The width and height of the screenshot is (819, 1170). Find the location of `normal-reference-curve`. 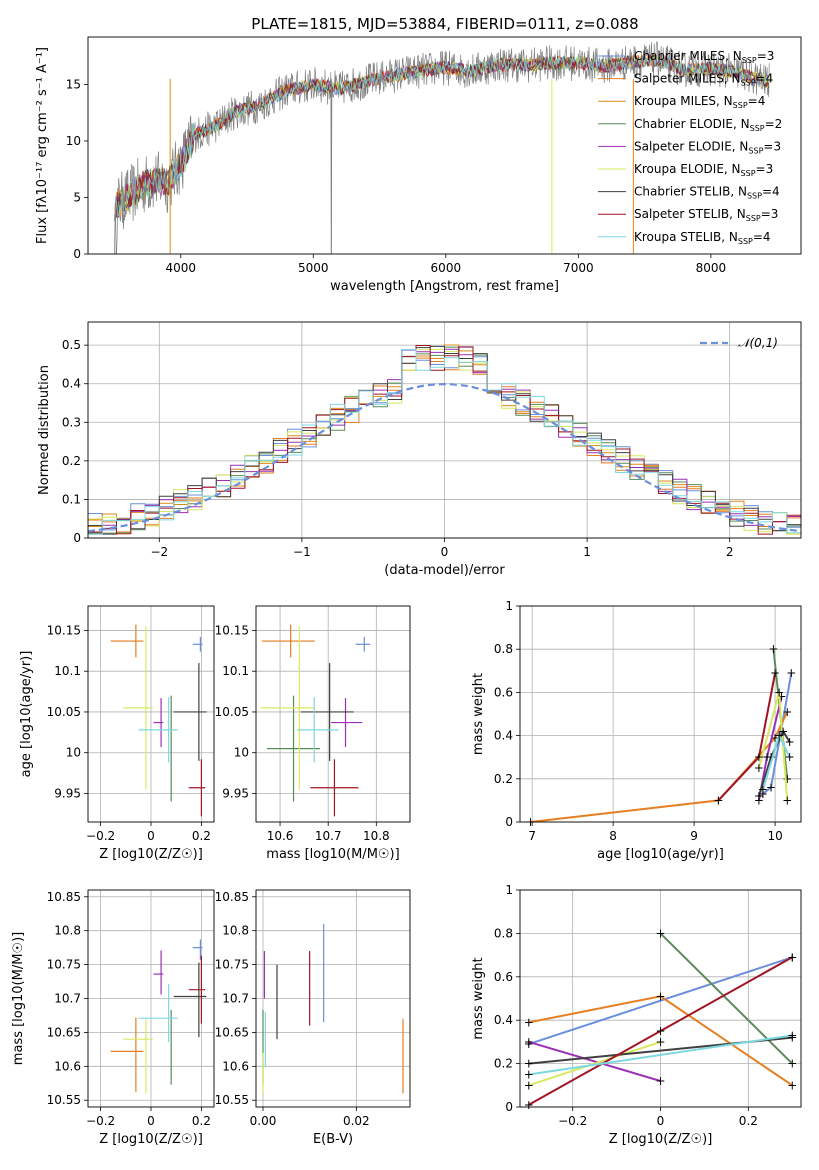

normal-reference-curve is located at coordinates (444, 457).